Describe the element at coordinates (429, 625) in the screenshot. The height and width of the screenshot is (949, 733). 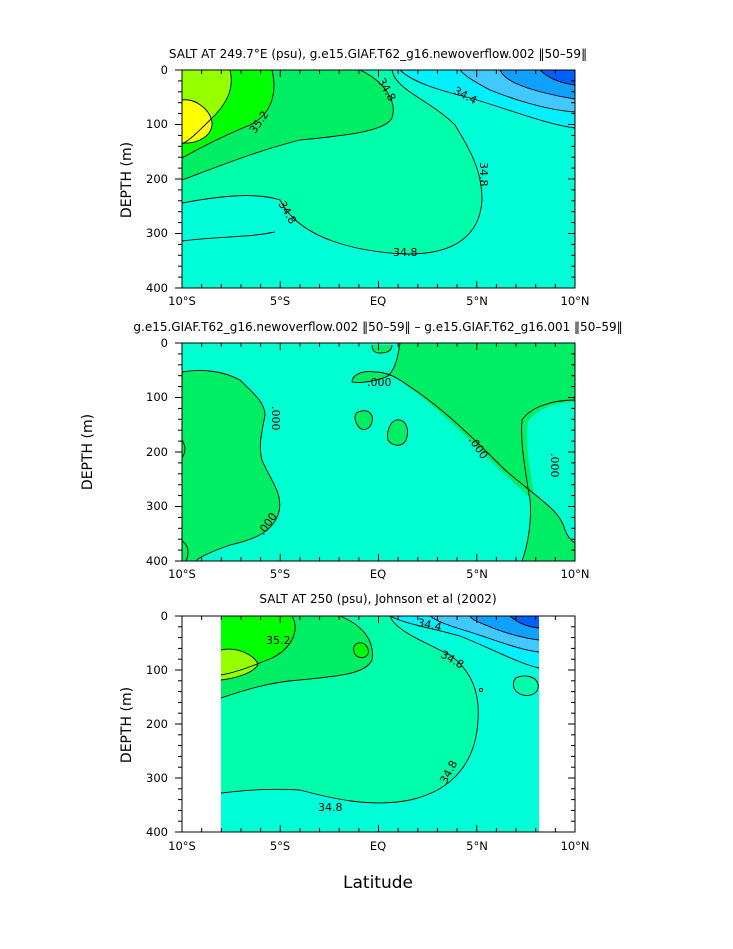
I see `p3-clabel-1: 34.4` at that location.